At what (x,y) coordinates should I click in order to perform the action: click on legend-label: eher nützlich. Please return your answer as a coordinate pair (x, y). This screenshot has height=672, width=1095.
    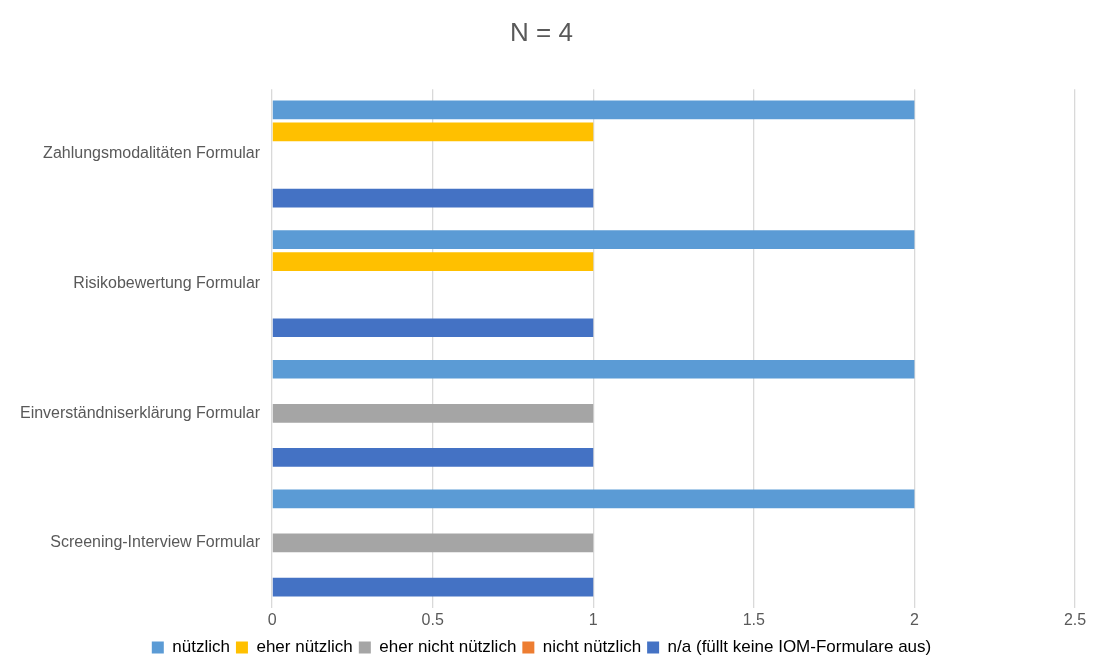
    Looking at the image, I should click on (304, 647).